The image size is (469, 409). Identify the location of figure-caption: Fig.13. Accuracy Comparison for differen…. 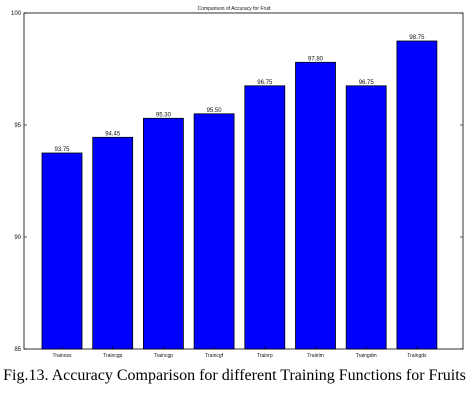
(234, 375).